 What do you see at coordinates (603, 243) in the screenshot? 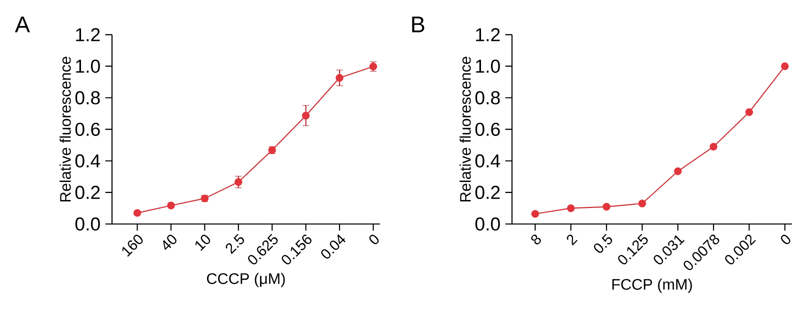
I see `x-tick-label: 0.5` at bounding box center [603, 243].